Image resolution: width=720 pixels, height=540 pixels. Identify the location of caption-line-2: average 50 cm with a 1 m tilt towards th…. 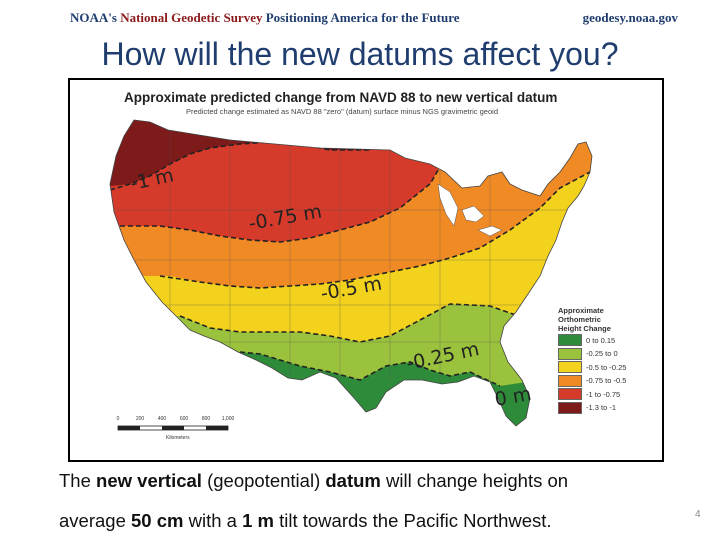
(305, 521).